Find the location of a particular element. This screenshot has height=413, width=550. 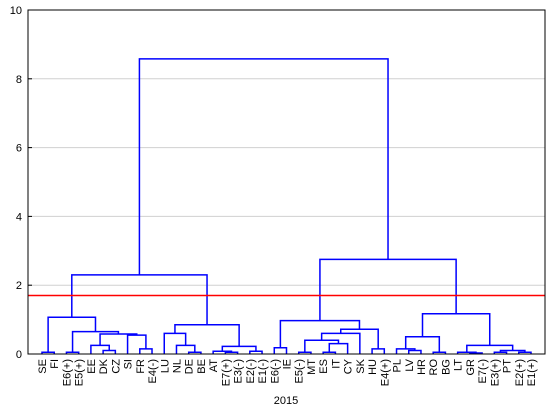

leaf-label: GR is located at coordinates (471, 367).